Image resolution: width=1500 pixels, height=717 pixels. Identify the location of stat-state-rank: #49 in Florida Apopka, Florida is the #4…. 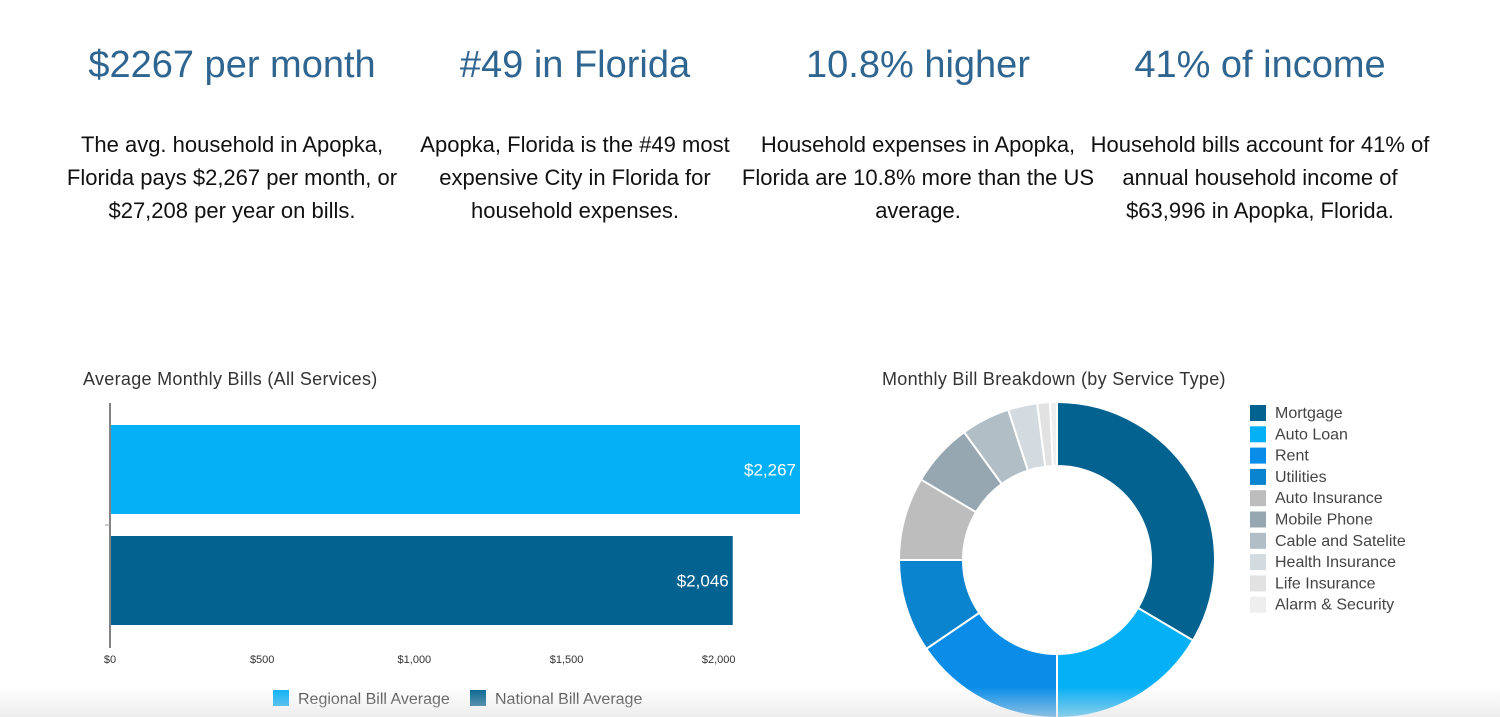
(575, 133).